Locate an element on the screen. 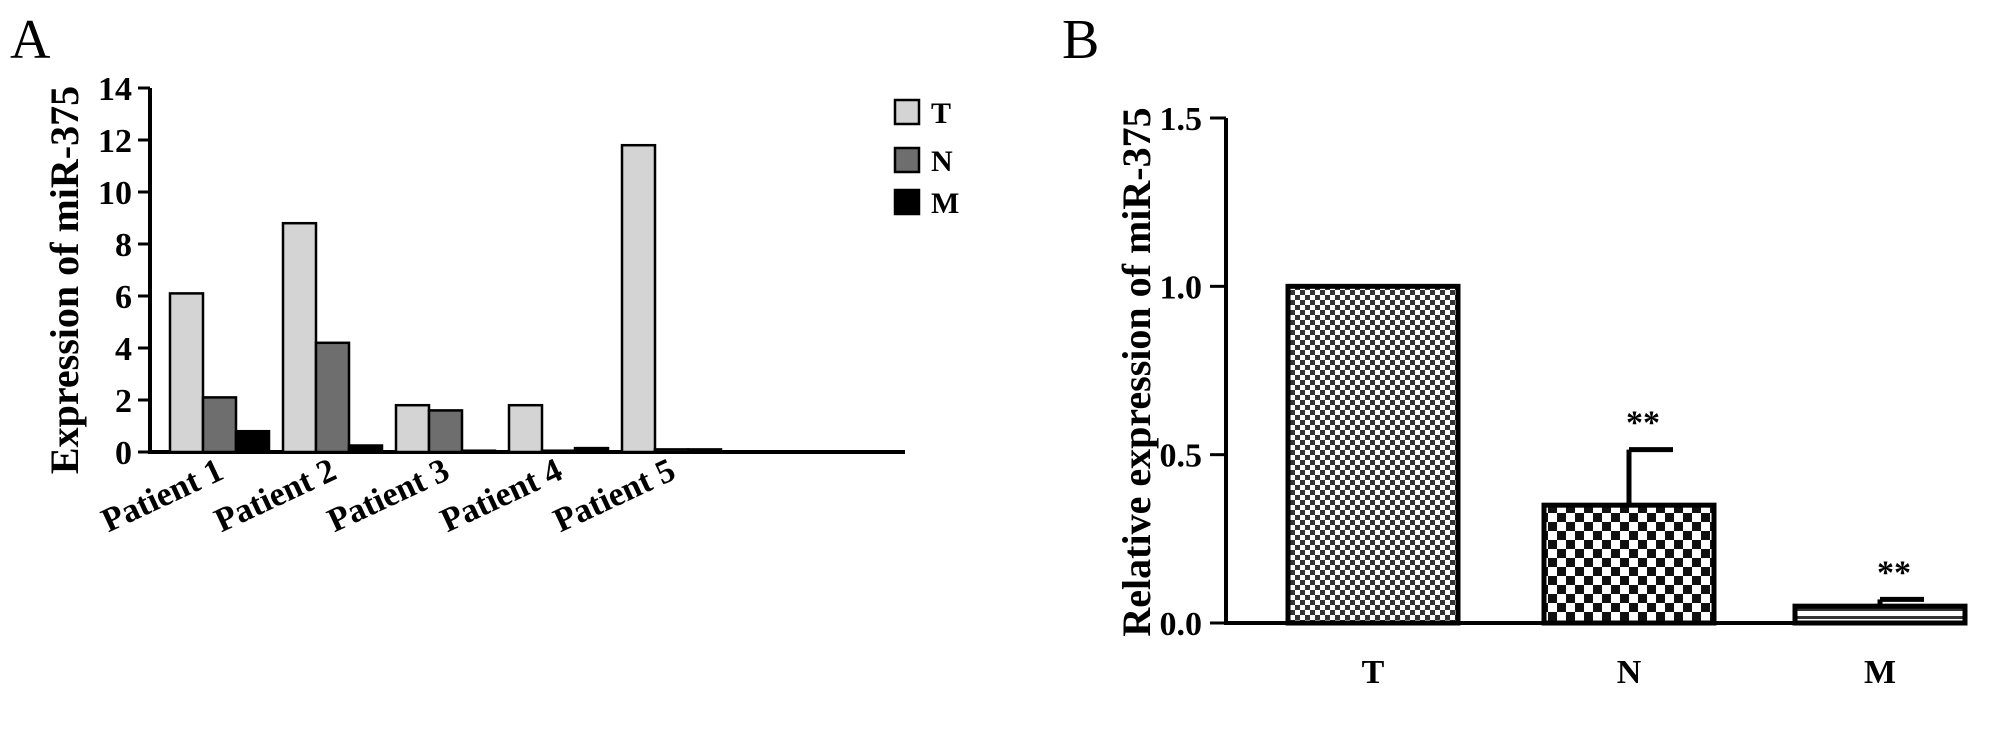  panel-a-category-label: Patient 5 is located at coordinates (614, 496).